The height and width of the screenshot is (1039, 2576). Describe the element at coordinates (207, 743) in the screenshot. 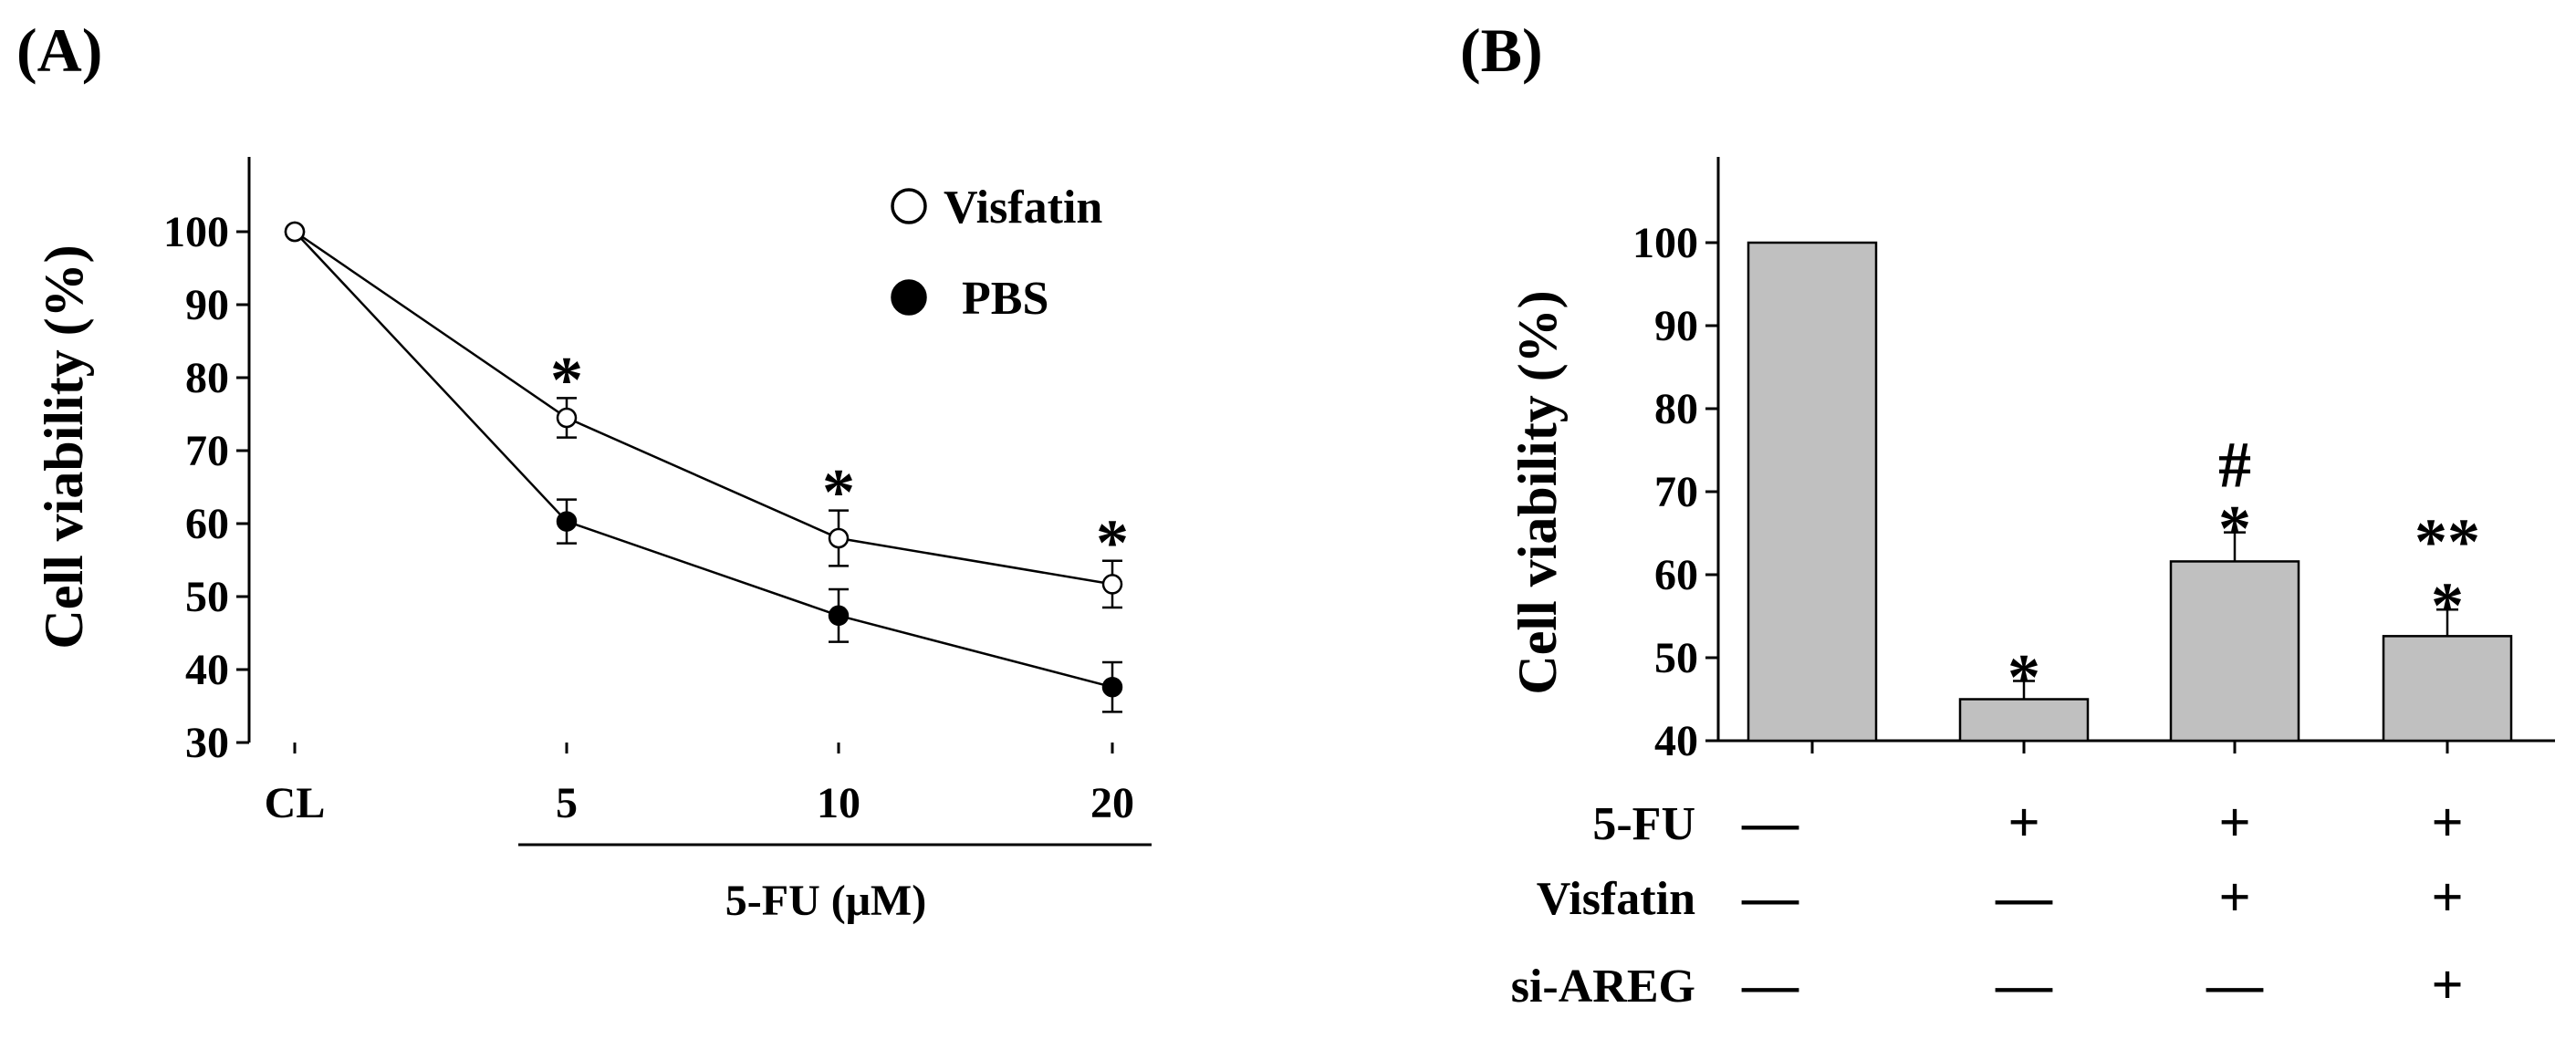

I see `y-tick-label: 30` at that location.